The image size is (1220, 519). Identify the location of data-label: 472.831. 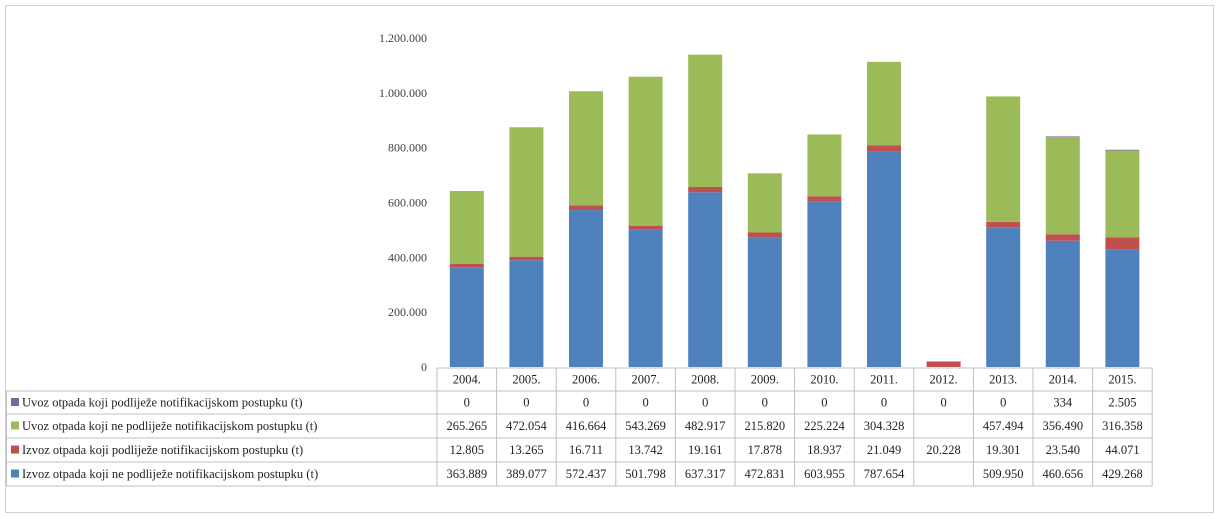
(764, 474).